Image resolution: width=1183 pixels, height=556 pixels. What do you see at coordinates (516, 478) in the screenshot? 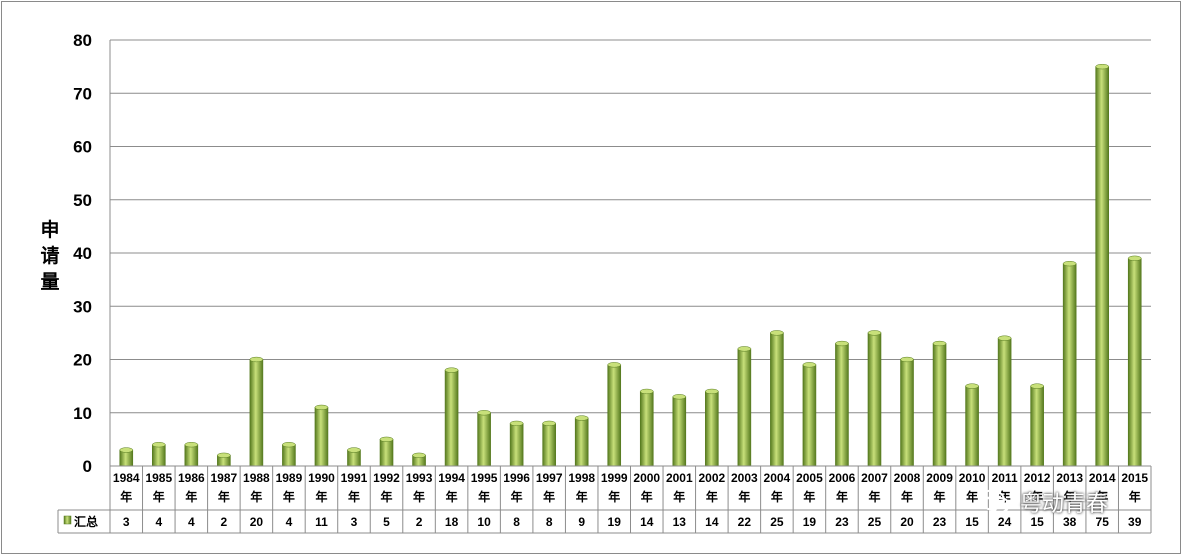
I see `category-label: 1996` at bounding box center [516, 478].